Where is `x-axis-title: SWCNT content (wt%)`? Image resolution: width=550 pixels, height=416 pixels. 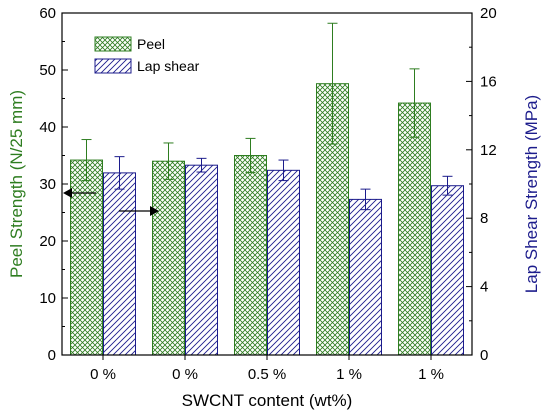 x-axis-title: SWCNT content (wt%) is located at coordinates (267, 400).